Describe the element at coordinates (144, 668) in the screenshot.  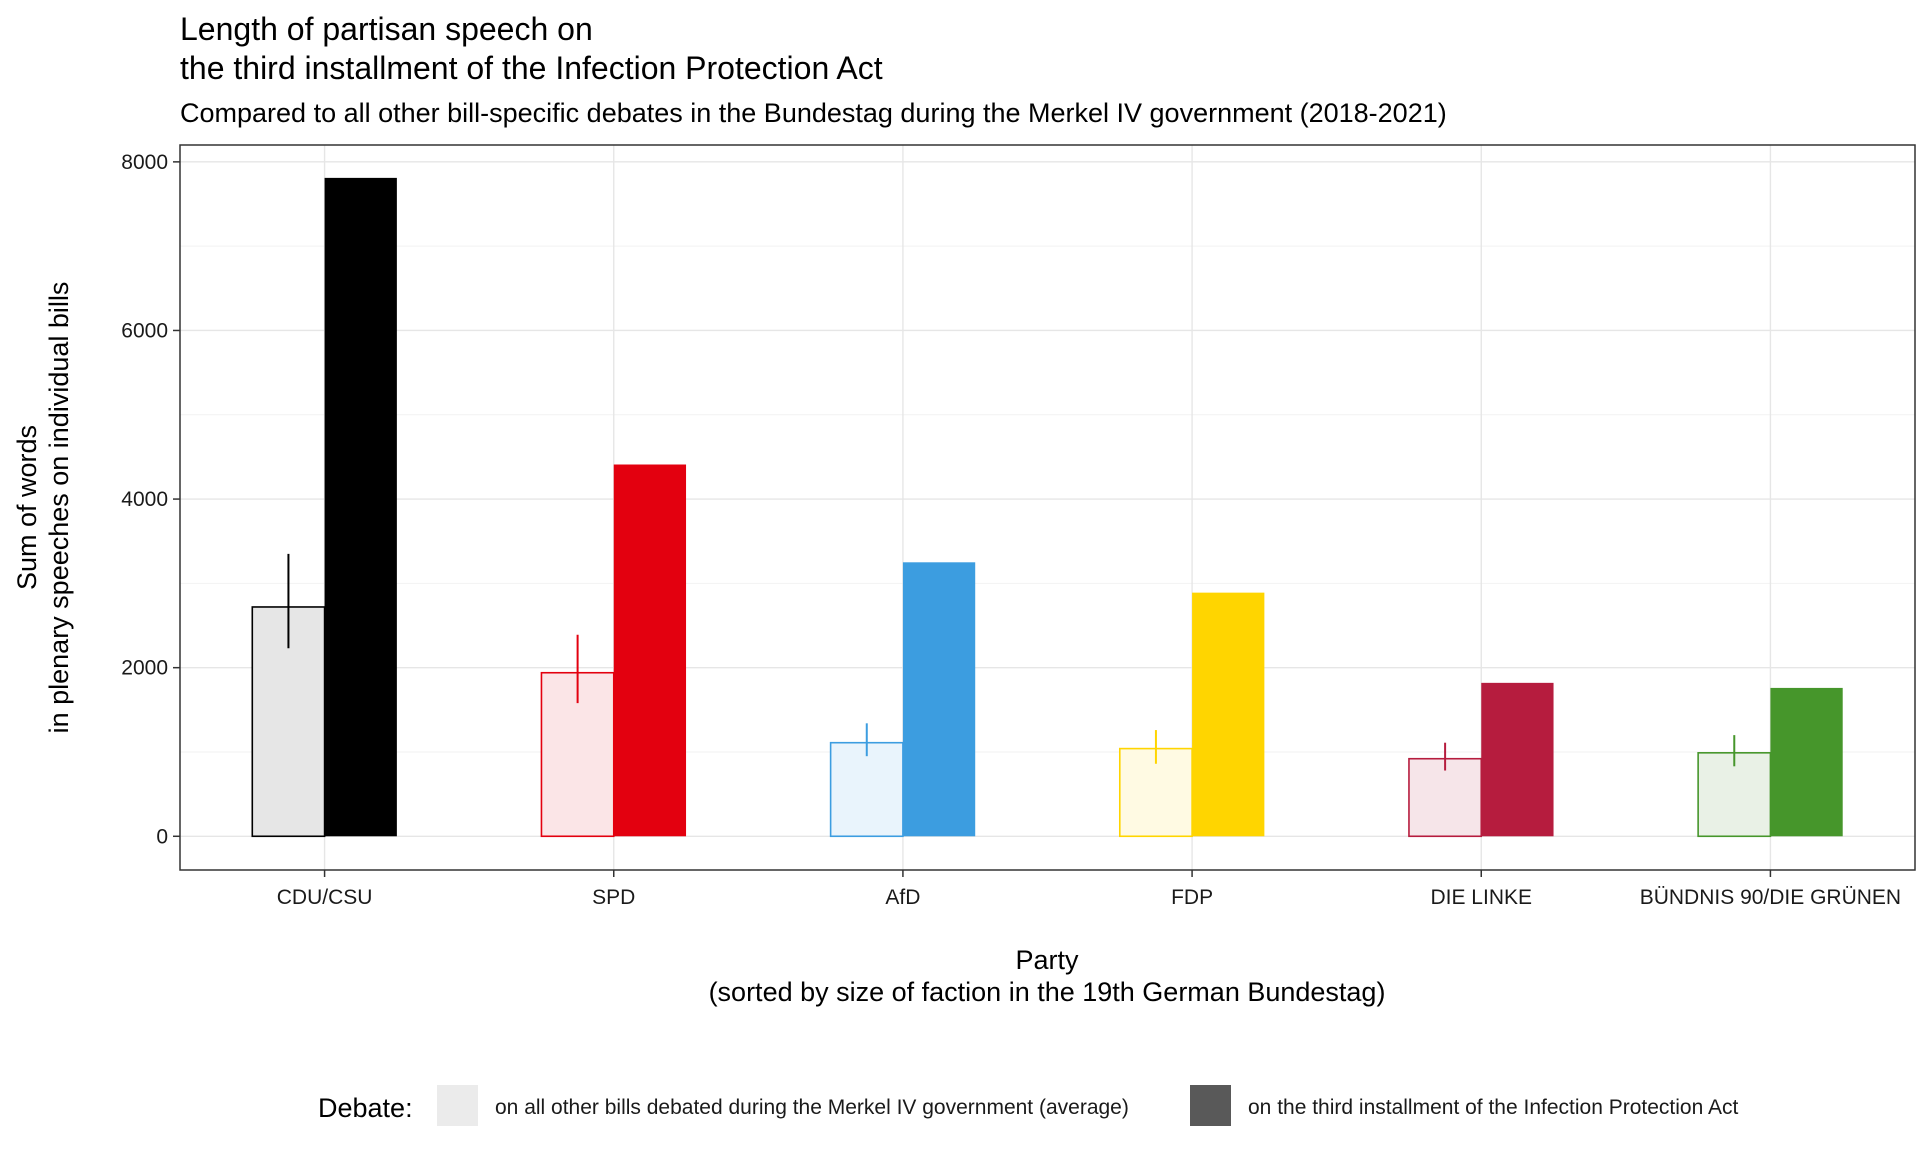
I see `y-tick-label: 2000` at that location.